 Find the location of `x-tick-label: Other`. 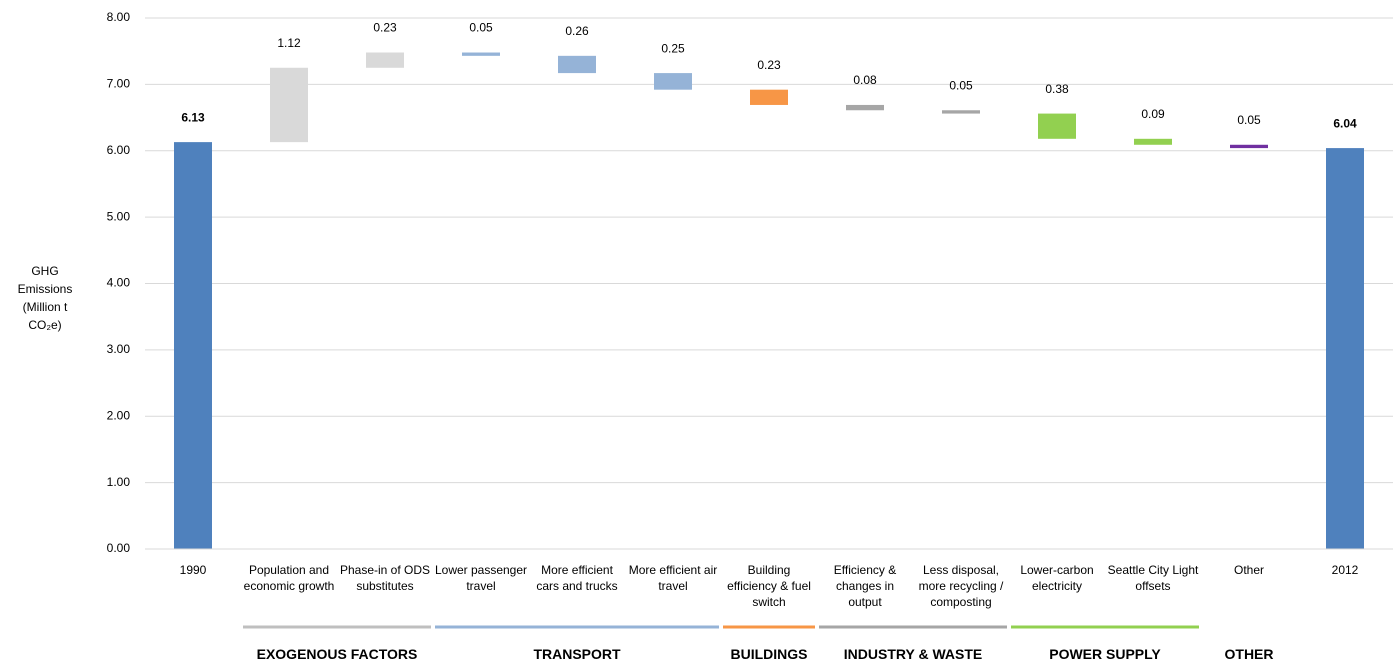

x-tick-label: Other is located at coordinates (1248, 570).